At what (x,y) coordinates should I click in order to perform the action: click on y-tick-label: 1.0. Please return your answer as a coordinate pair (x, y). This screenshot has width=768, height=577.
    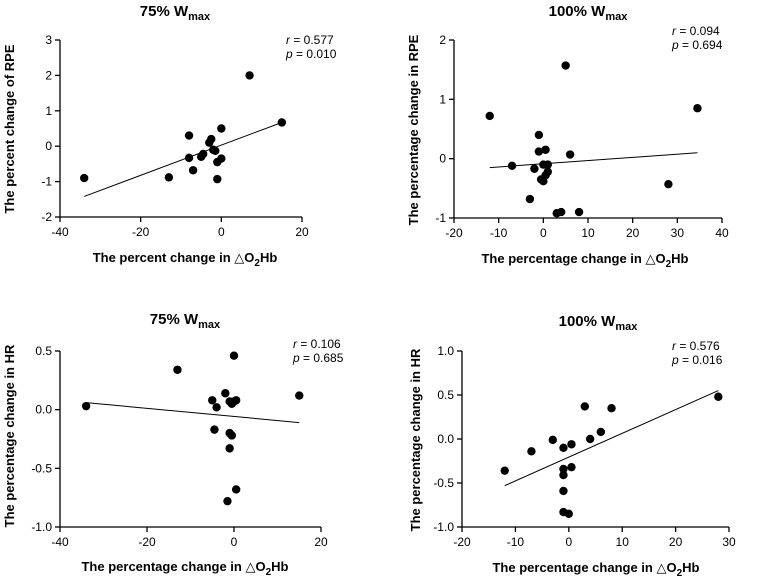
    Looking at the image, I should click on (445, 351).